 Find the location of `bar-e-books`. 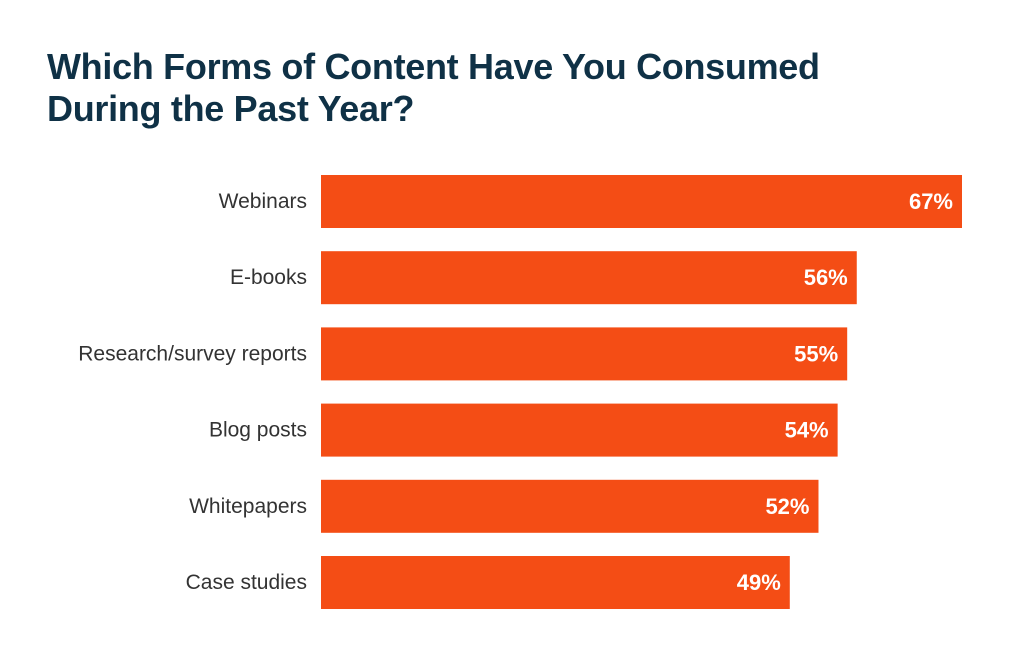

bar-e-books is located at coordinates (589, 278).